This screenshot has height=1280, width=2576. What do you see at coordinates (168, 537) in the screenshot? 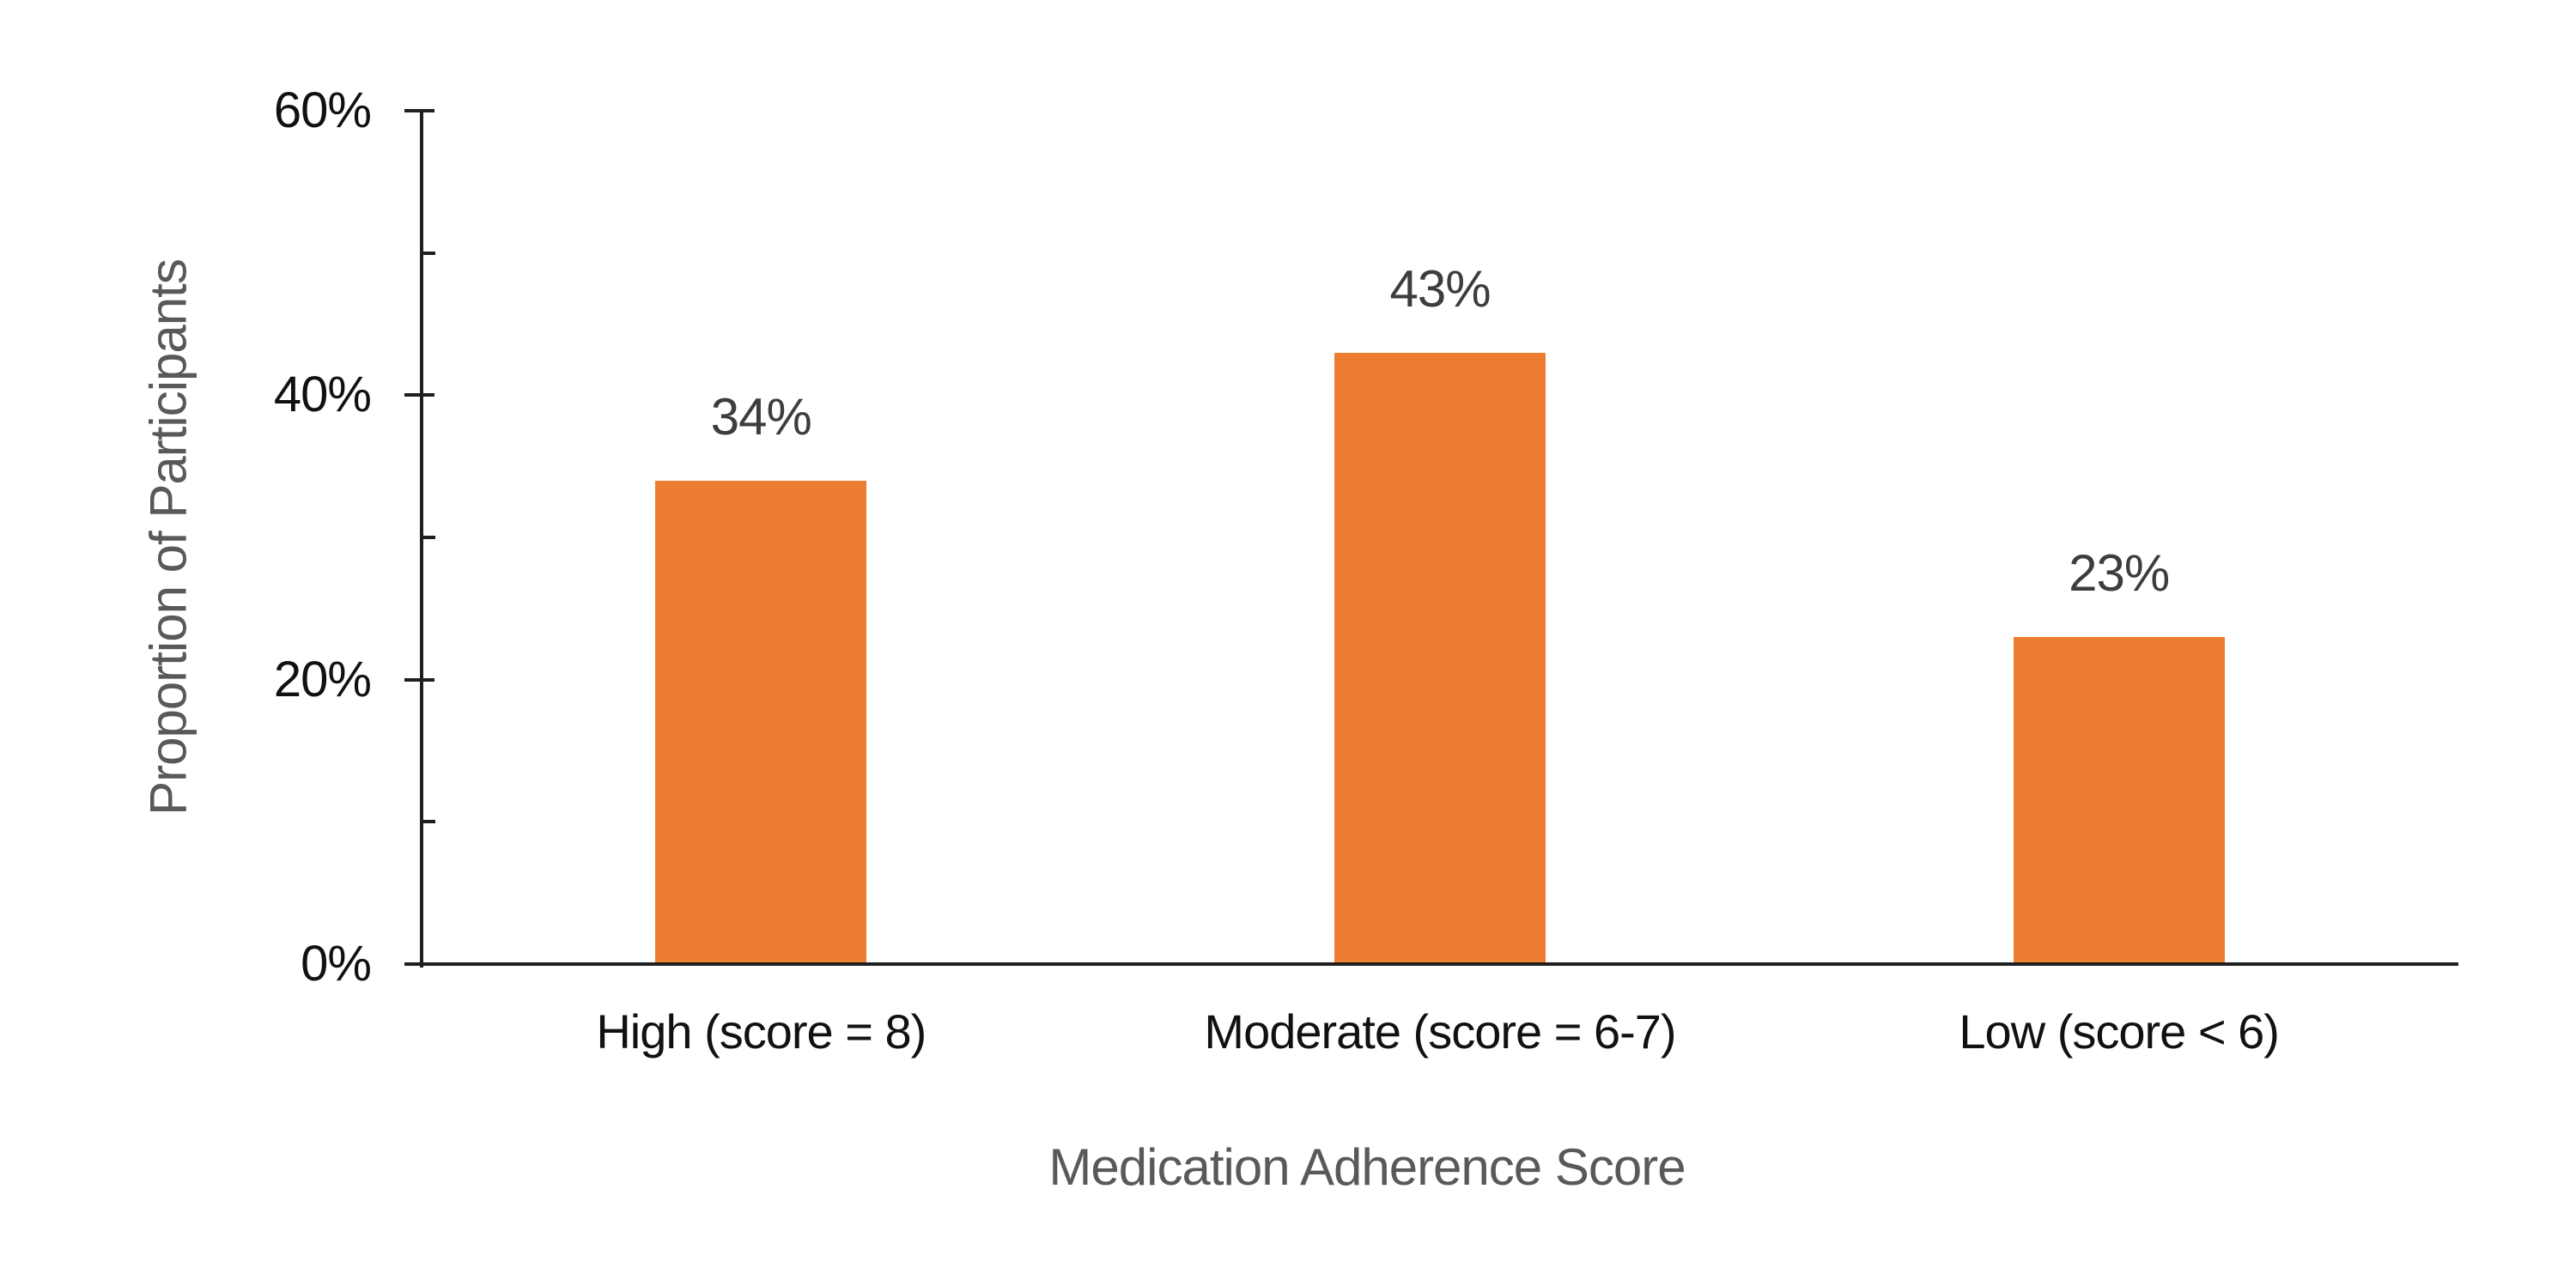
I see `y-axis-title-text: Proportion of Participants` at bounding box center [168, 537].